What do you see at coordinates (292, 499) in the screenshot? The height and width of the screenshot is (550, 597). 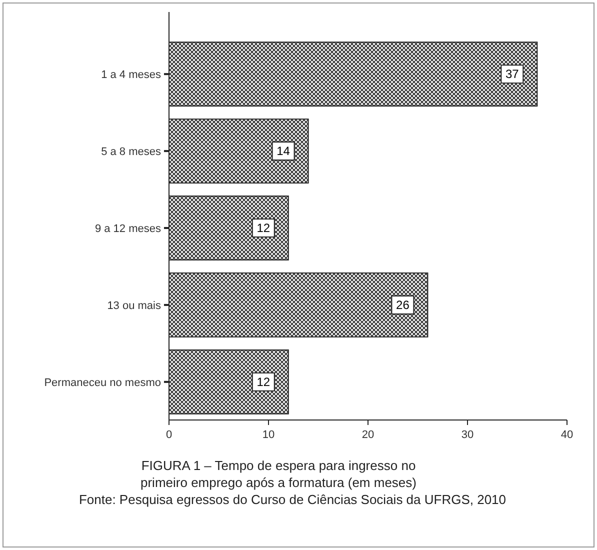 I see `source-note: Fonte: Pesquisa egressos do Curso de Ciências Sociais da UFRGS, 2010` at bounding box center [292, 499].